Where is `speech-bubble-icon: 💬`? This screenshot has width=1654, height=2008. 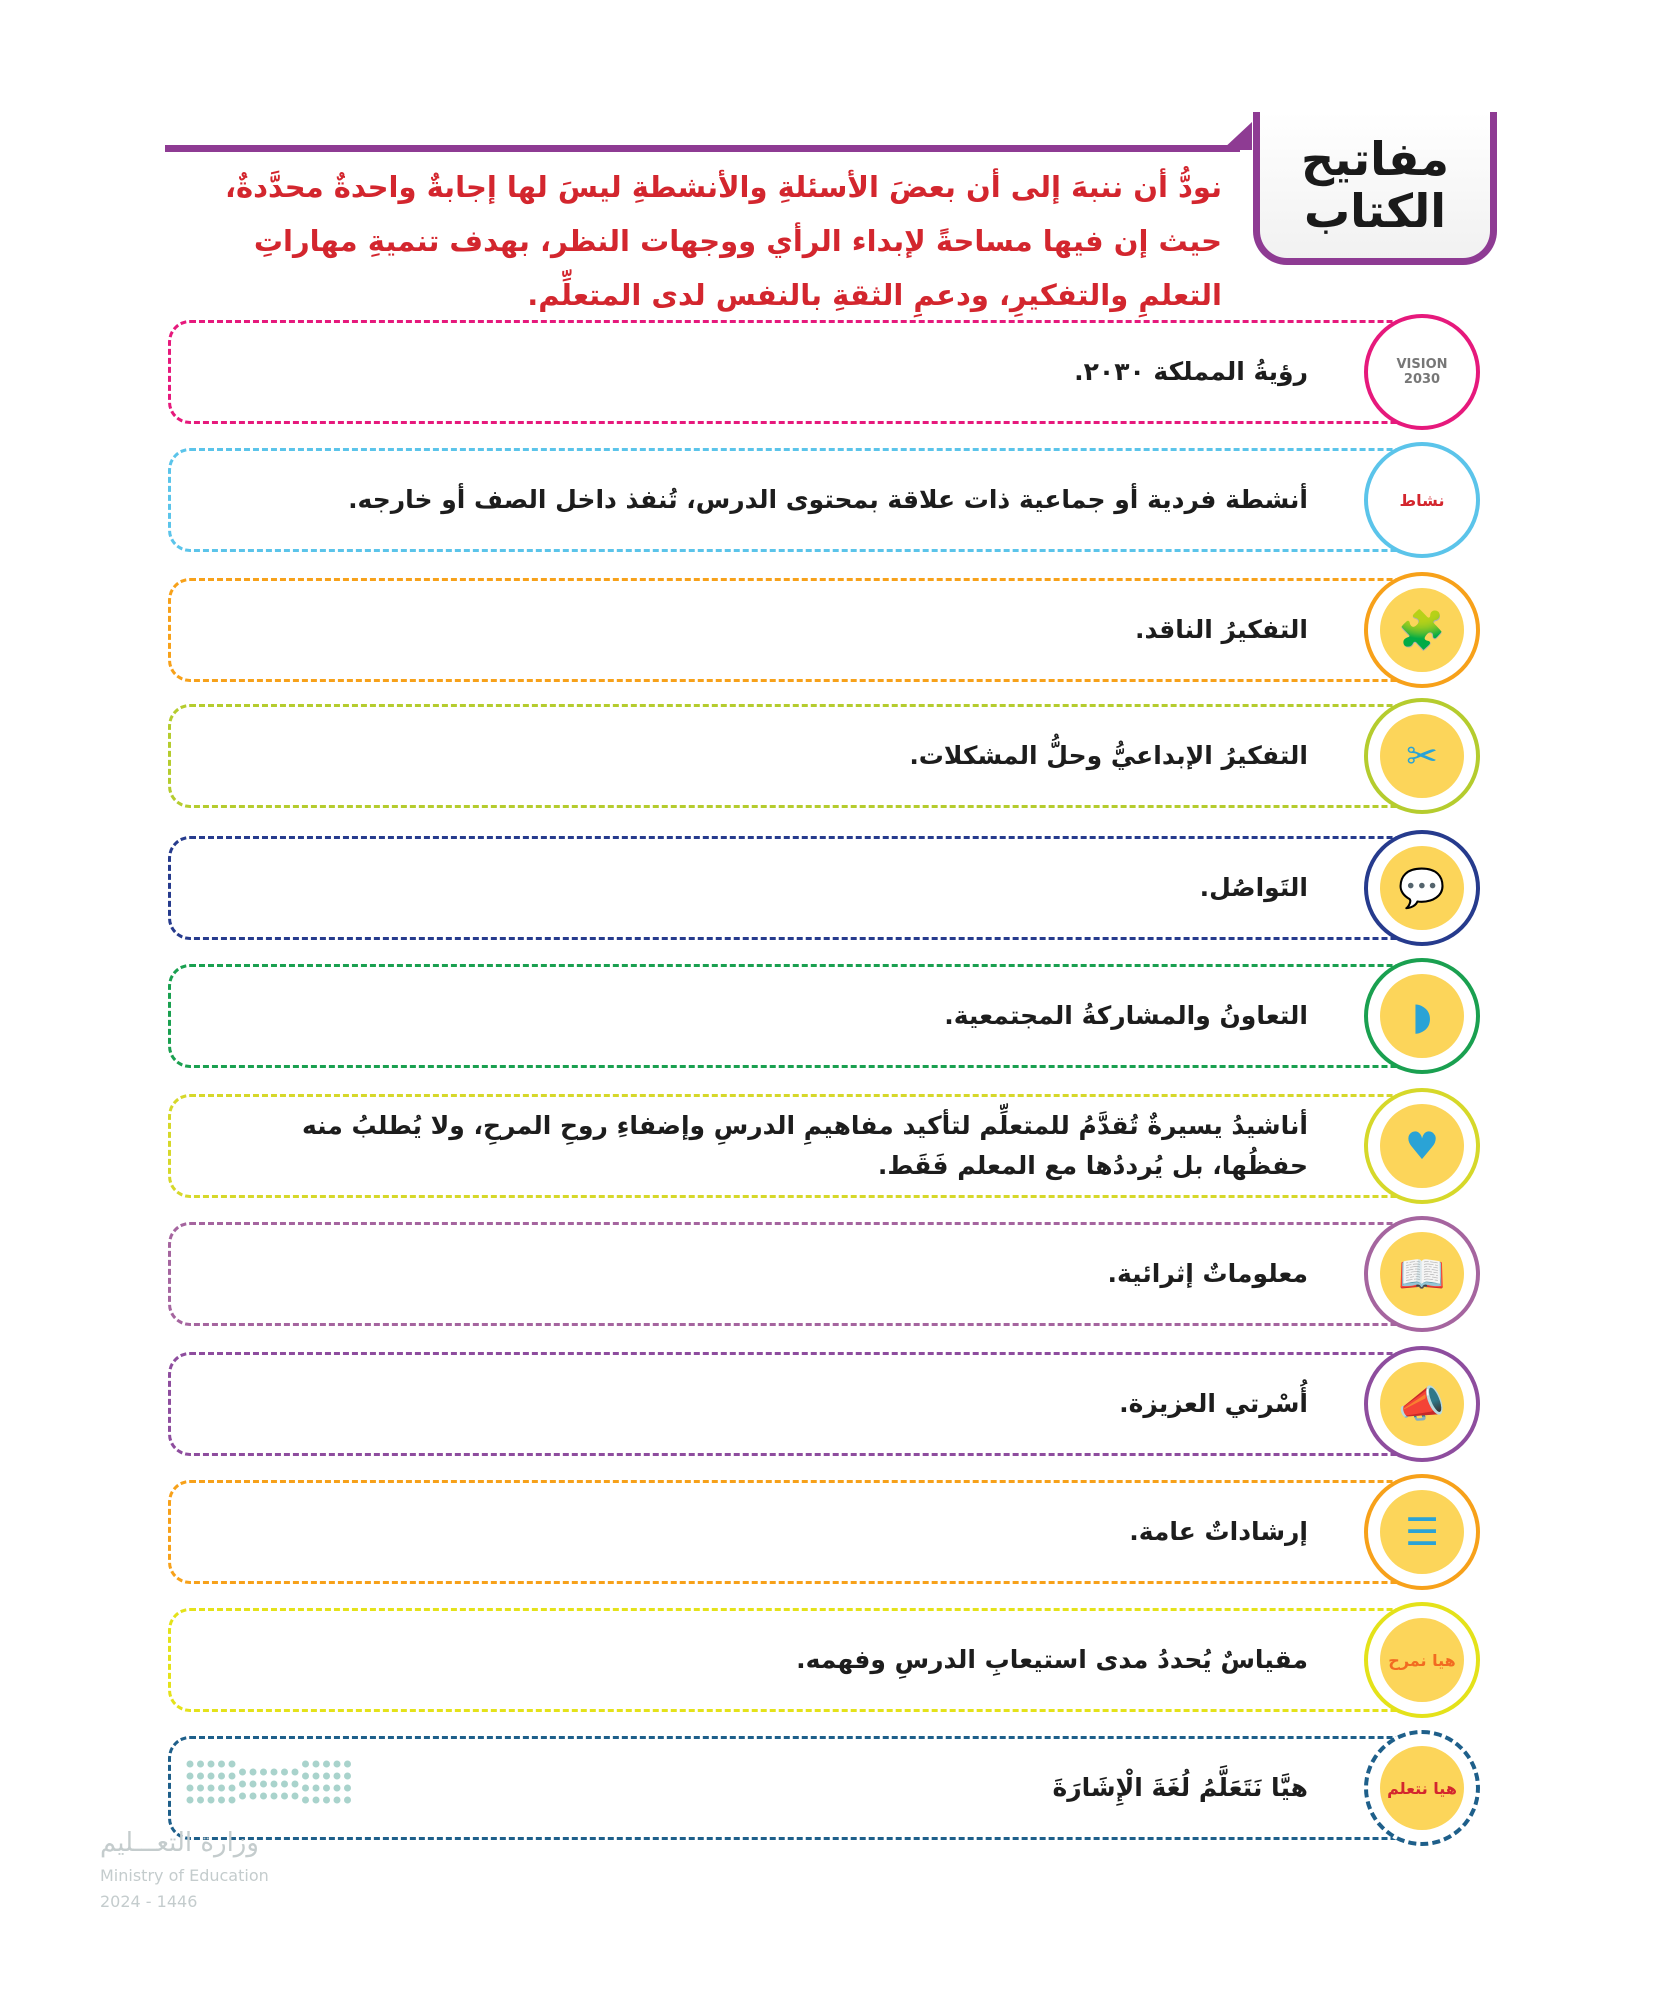
speech-bubble-icon: 💬 is located at coordinates (1422, 888).